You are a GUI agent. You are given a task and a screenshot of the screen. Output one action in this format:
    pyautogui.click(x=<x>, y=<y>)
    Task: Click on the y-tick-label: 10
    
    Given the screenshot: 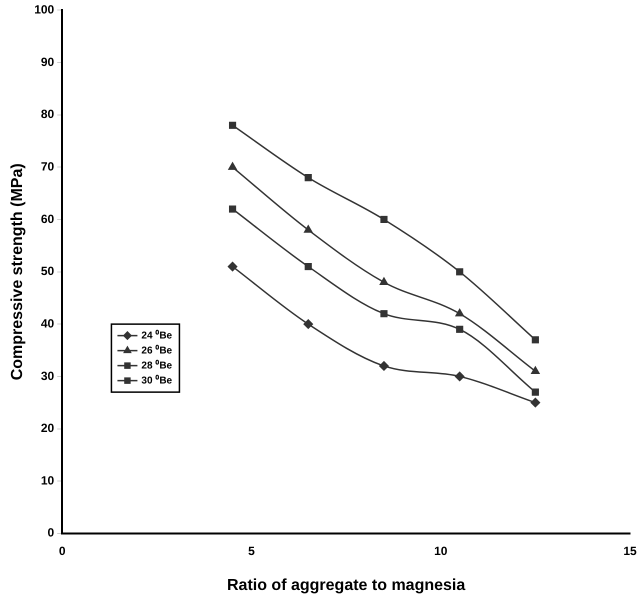 What is the action you would take?
    pyautogui.click(x=47, y=480)
    